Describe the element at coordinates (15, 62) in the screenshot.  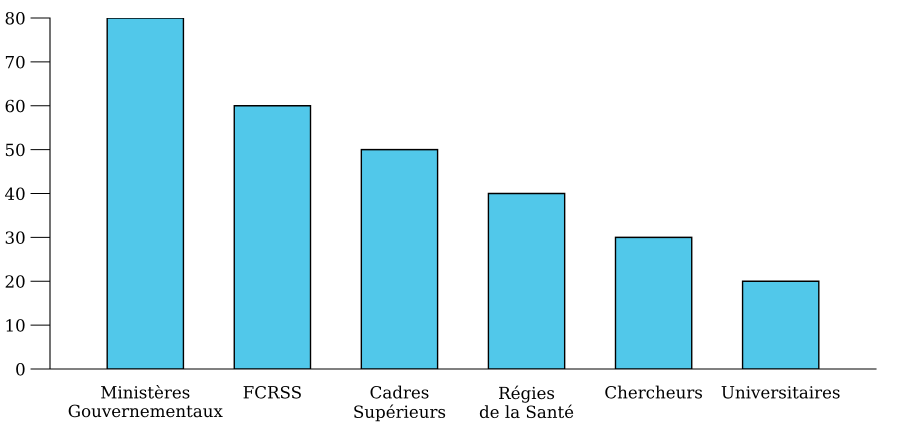
I see `y-tick-label: 70` at that location.